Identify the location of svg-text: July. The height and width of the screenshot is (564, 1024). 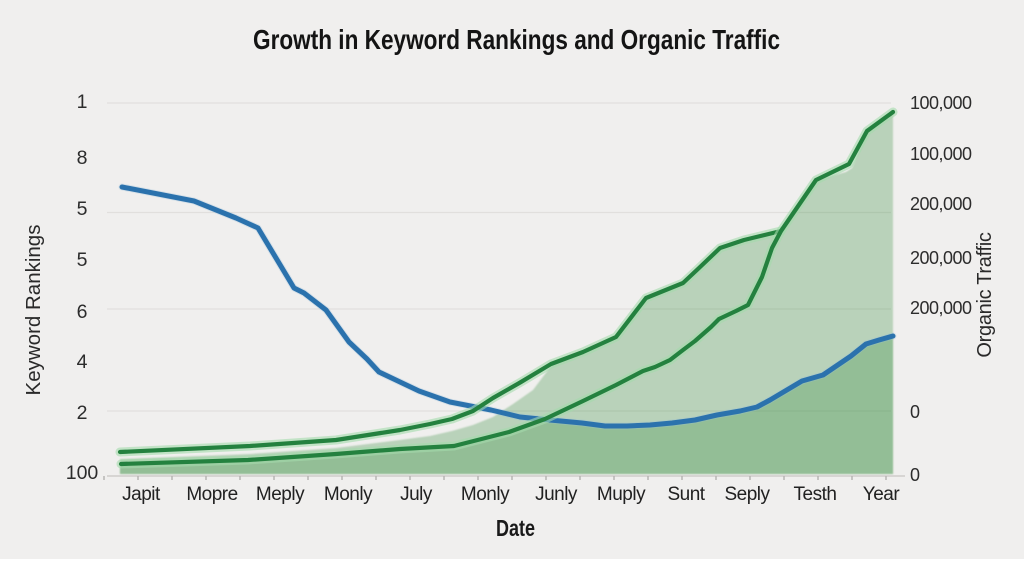
(416, 494).